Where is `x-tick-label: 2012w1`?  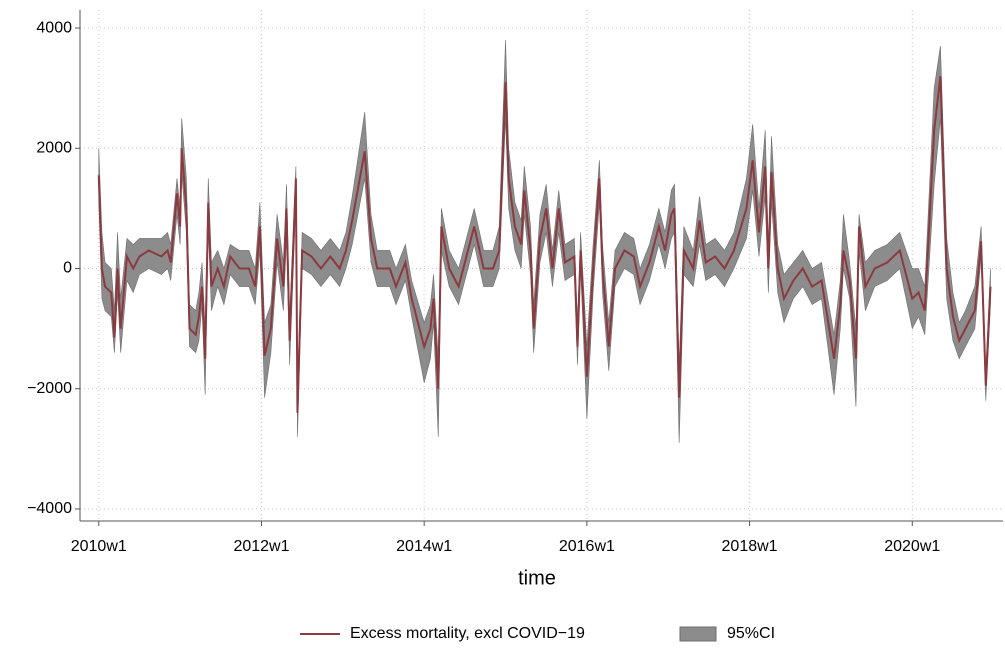
x-tick-label: 2012w1 is located at coordinates (261, 546).